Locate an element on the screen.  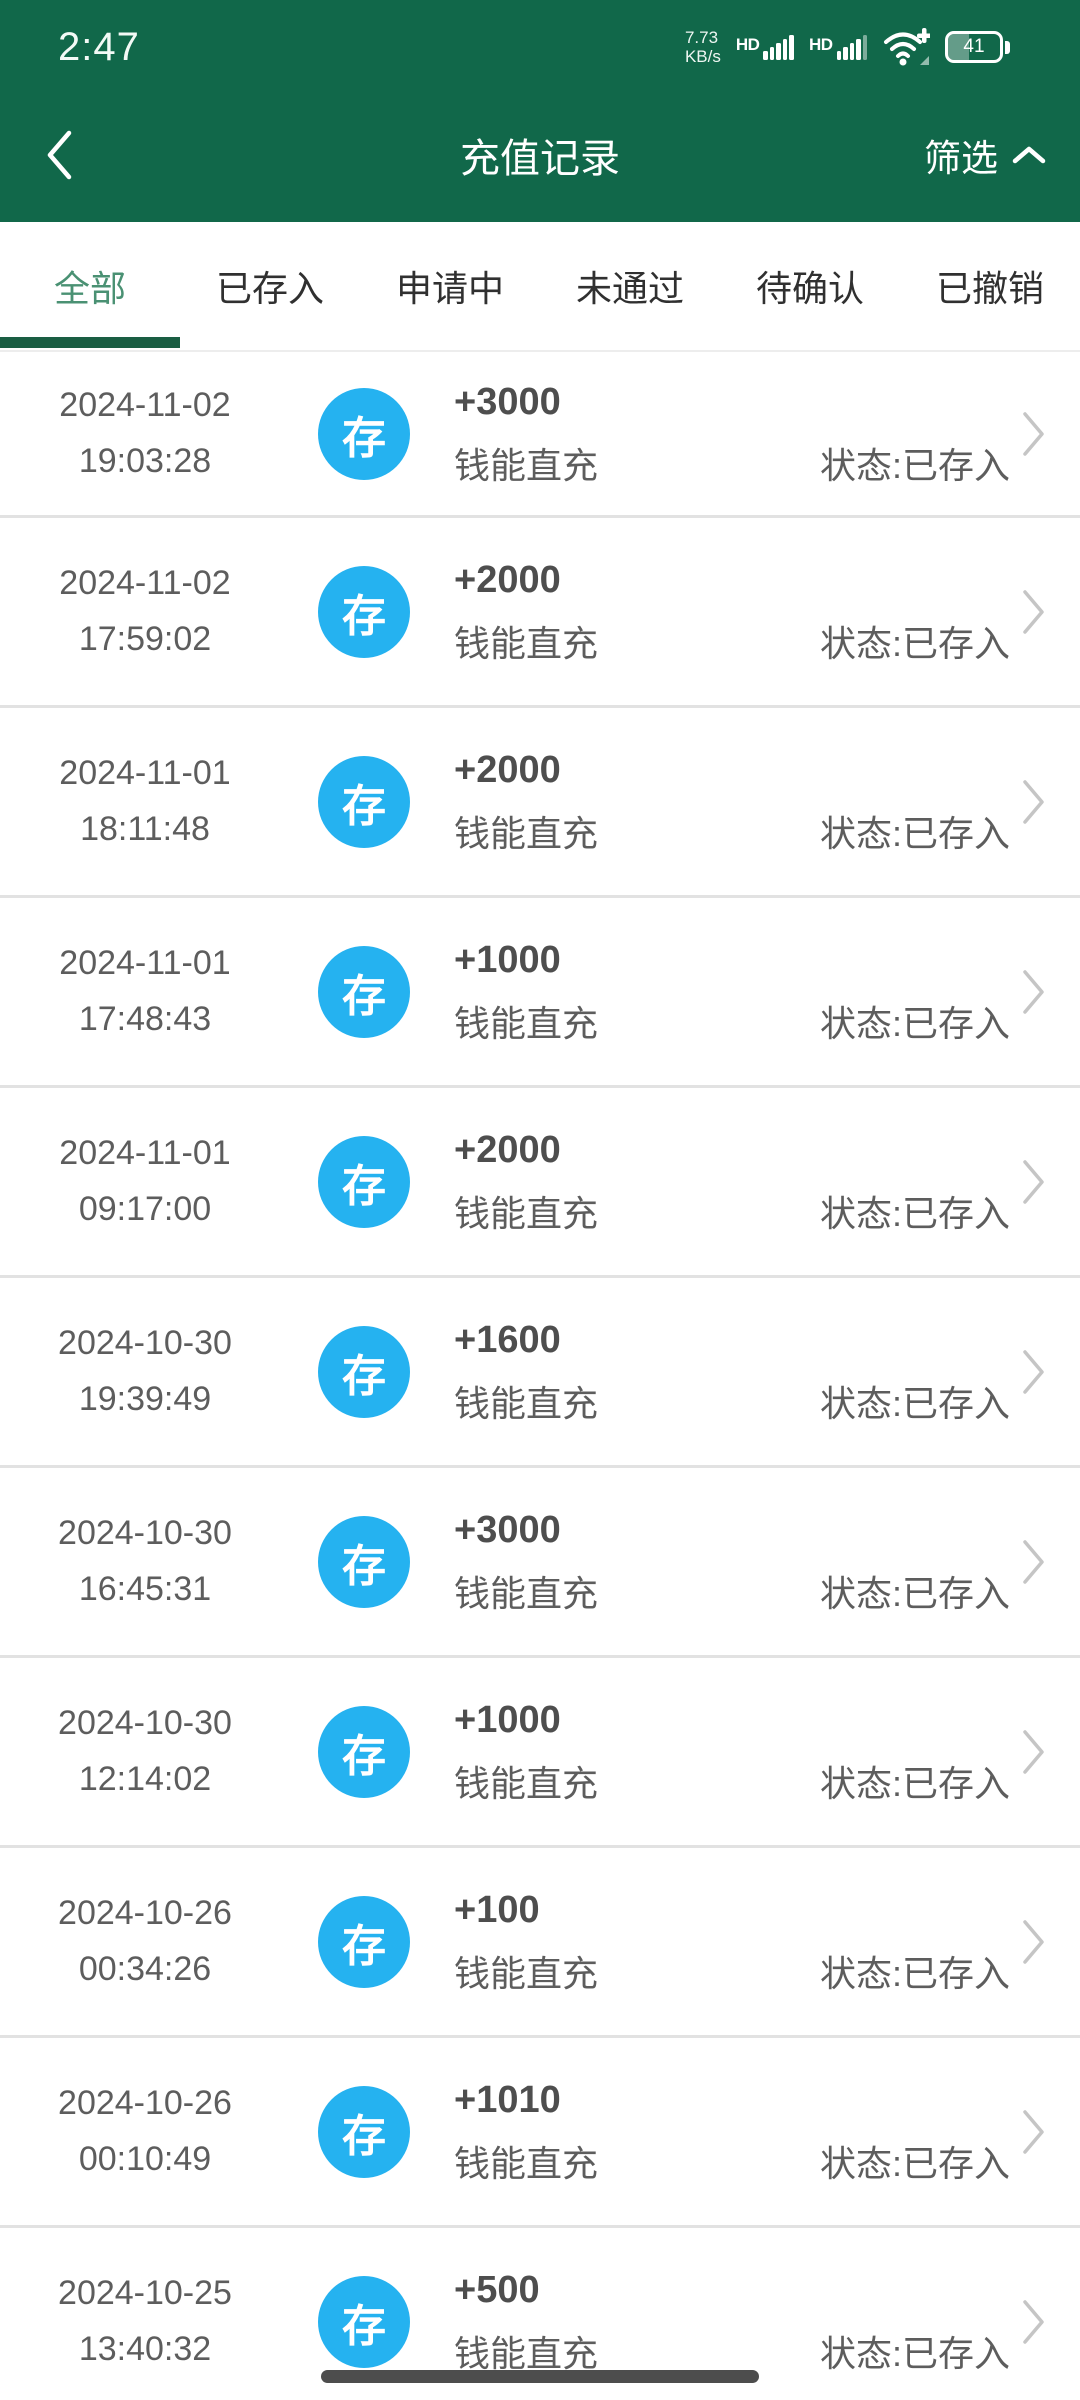
record-main: +1010 钱能直充 状态:已存入 is located at coordinates (732, 2131).